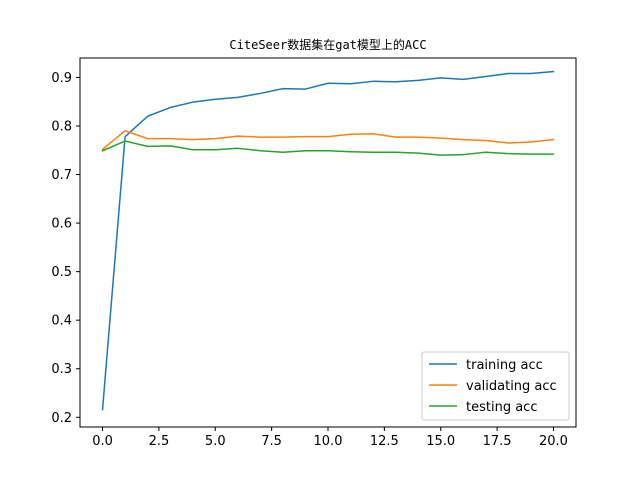 This screenshot has height=480, width=640. Describe the element at coordinates (328, 441) in the screenshot. I see `x-tick-label: 10.0` at that location.